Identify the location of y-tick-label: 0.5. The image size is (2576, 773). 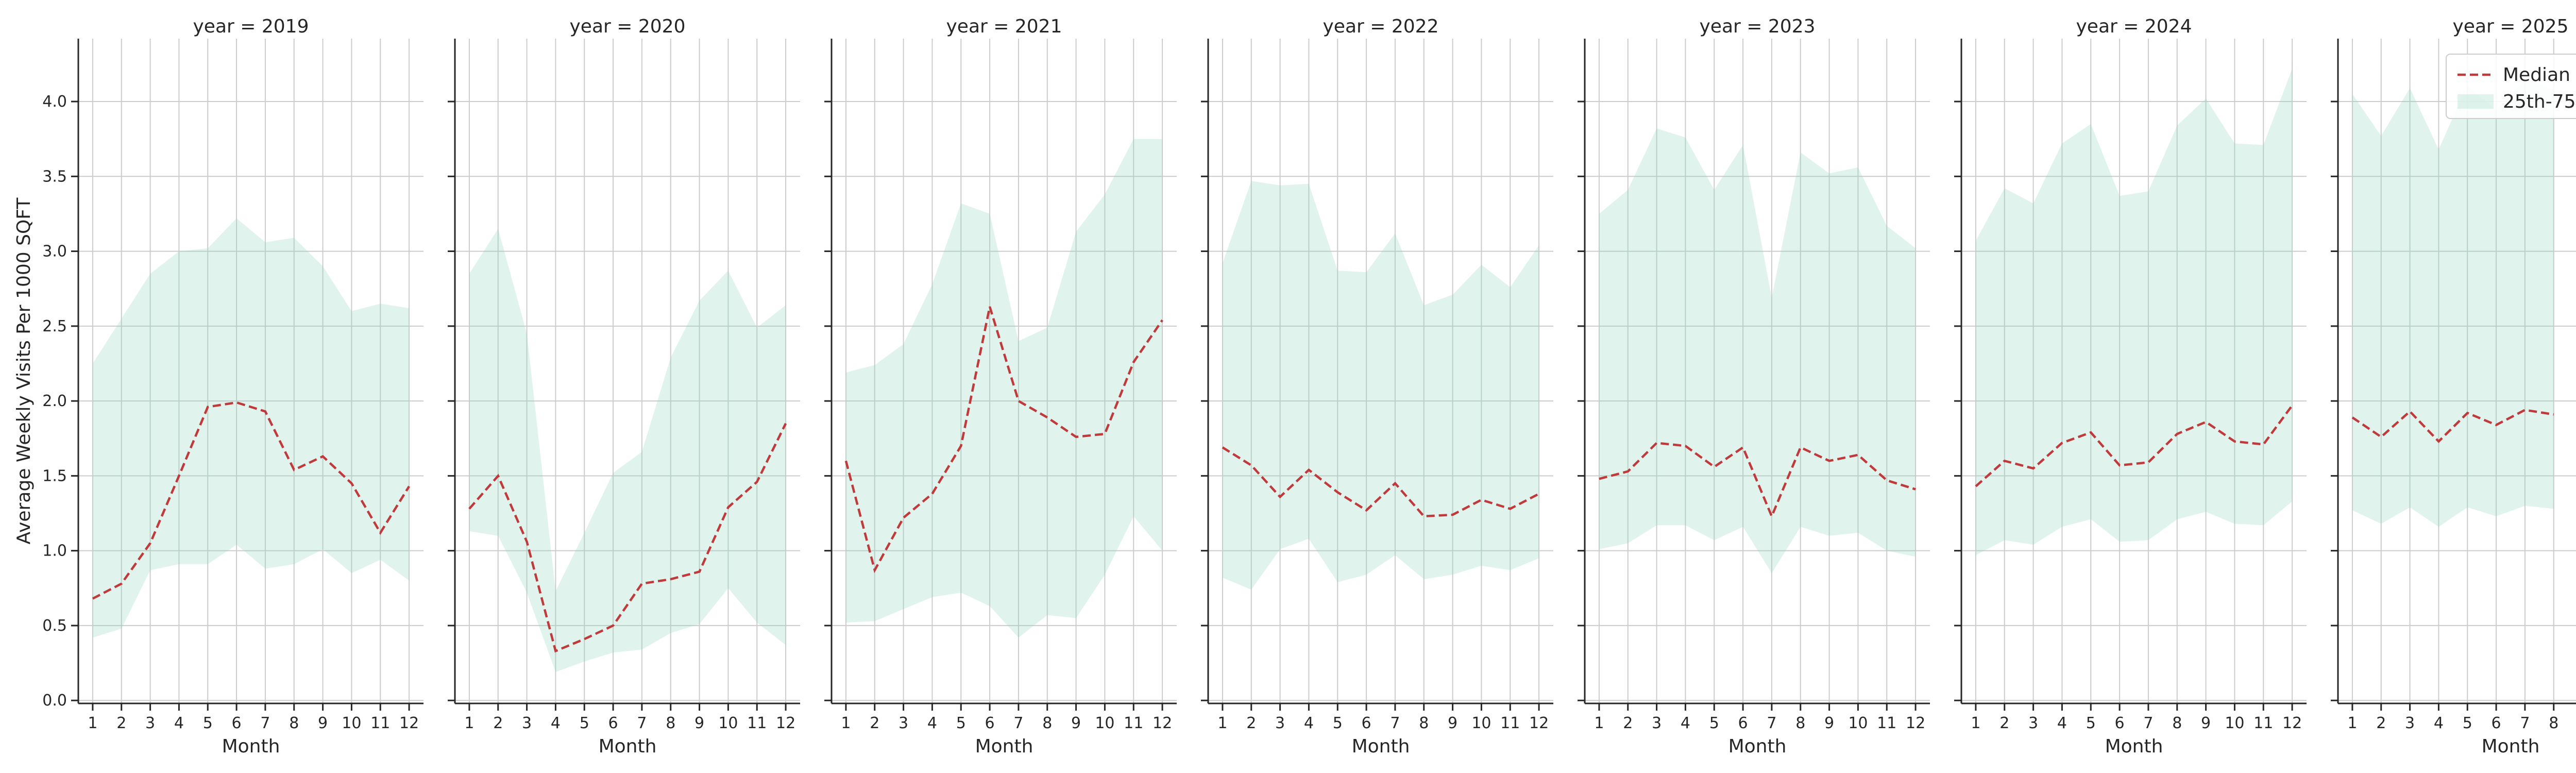
(54, 626).